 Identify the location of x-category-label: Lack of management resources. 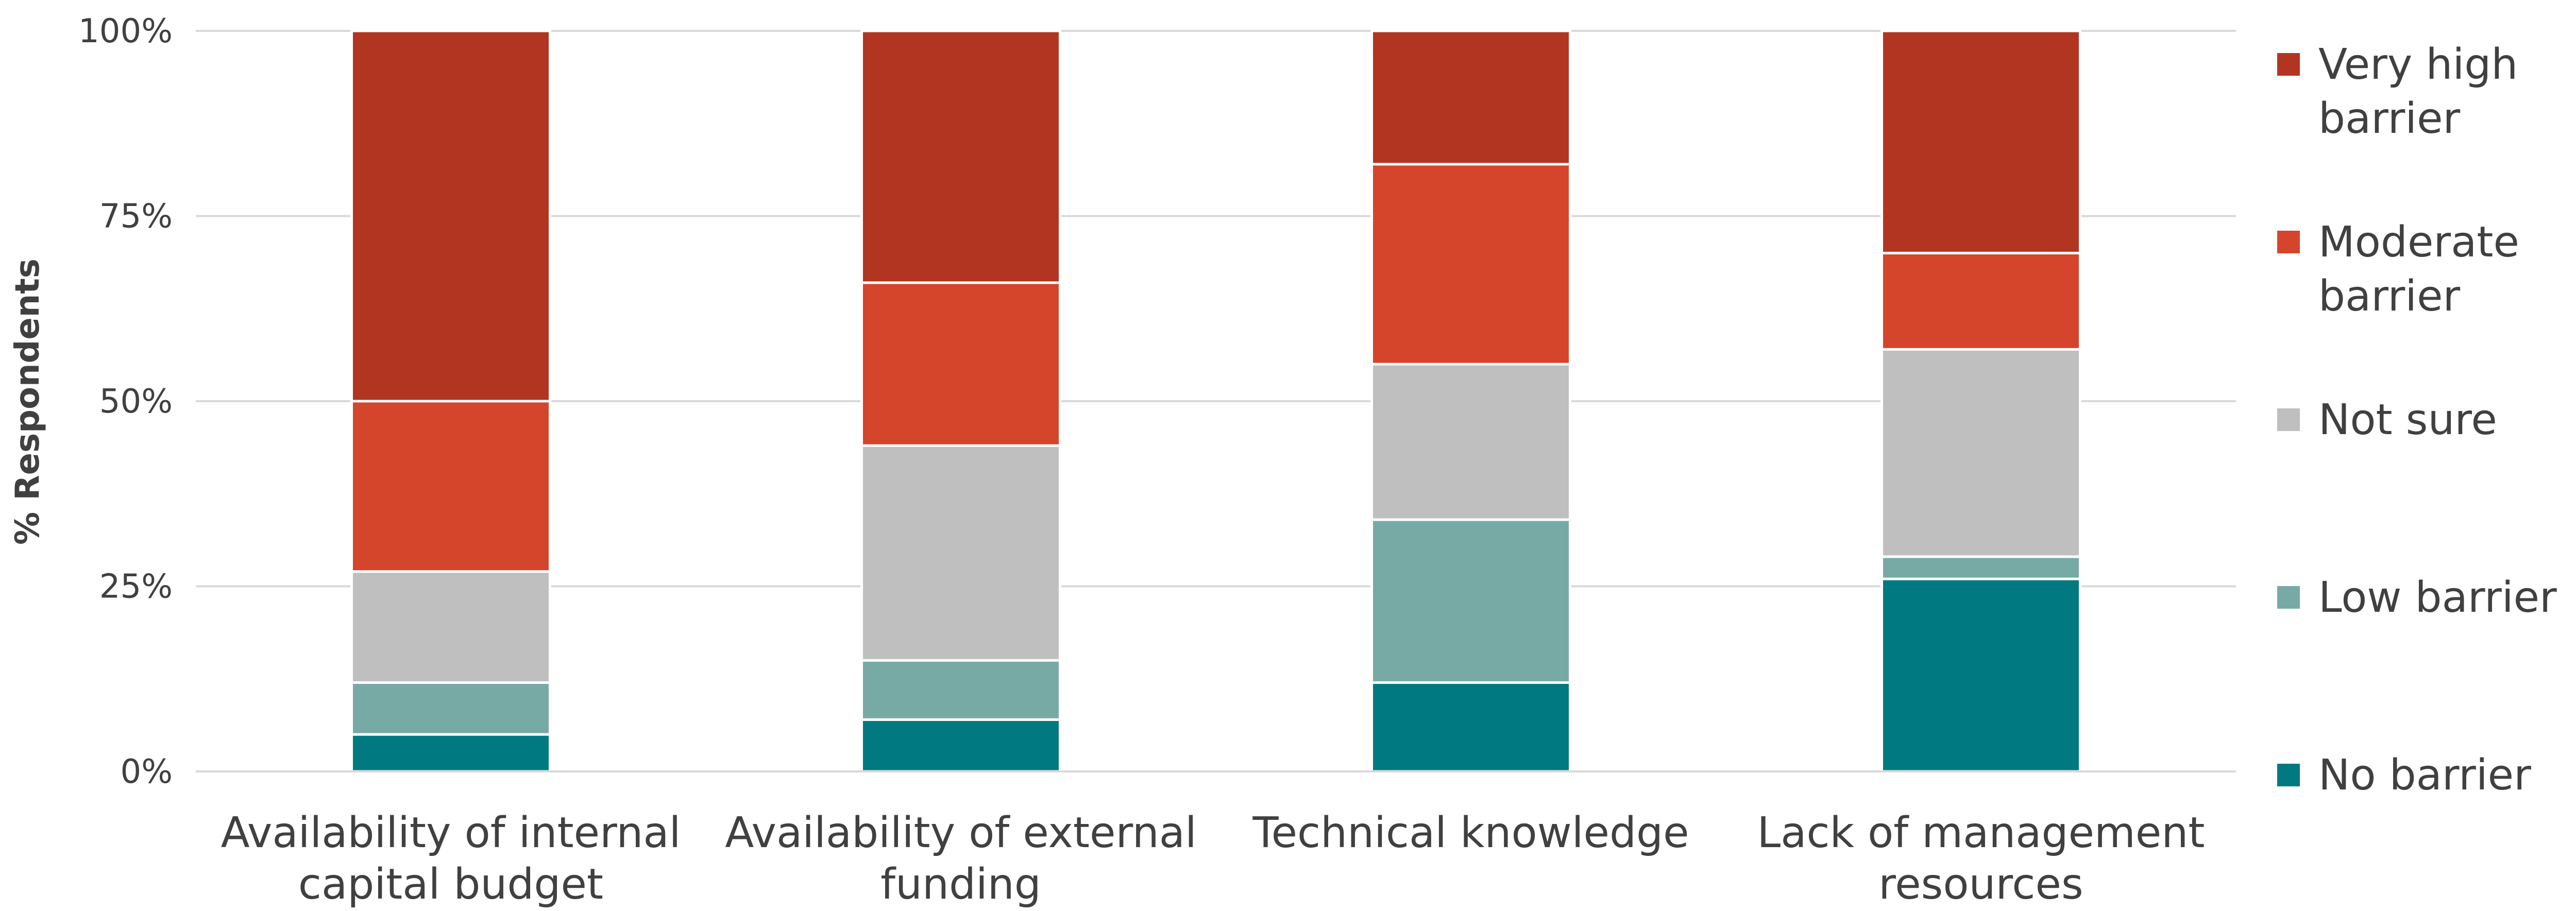
(1981, 859).